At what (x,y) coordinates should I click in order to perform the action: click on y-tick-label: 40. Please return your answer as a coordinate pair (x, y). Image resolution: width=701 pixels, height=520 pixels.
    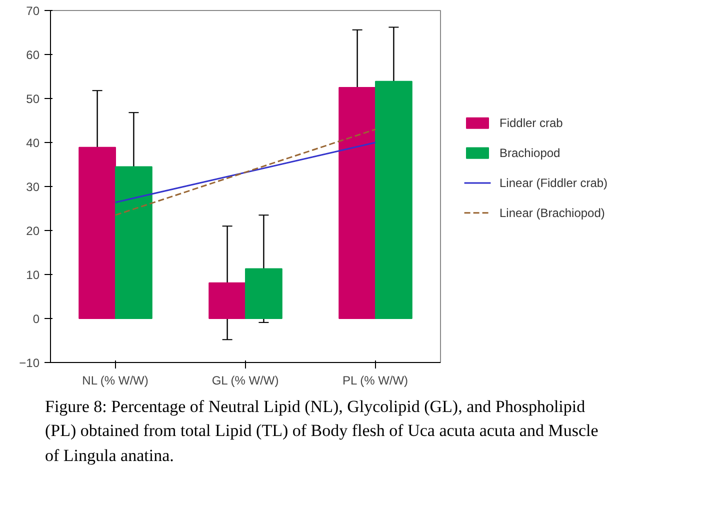
    Looking at the image, I should click on (33, 143).